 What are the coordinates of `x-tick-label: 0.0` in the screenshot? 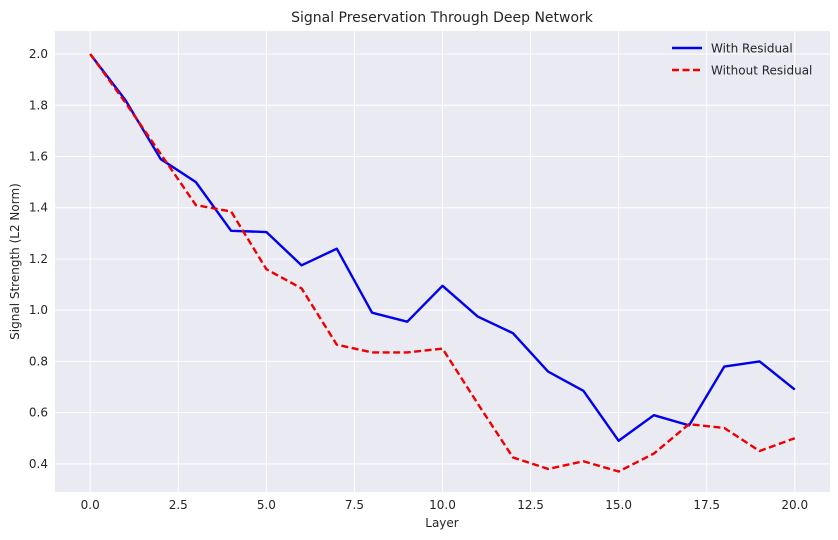 It's located at (90, 505).